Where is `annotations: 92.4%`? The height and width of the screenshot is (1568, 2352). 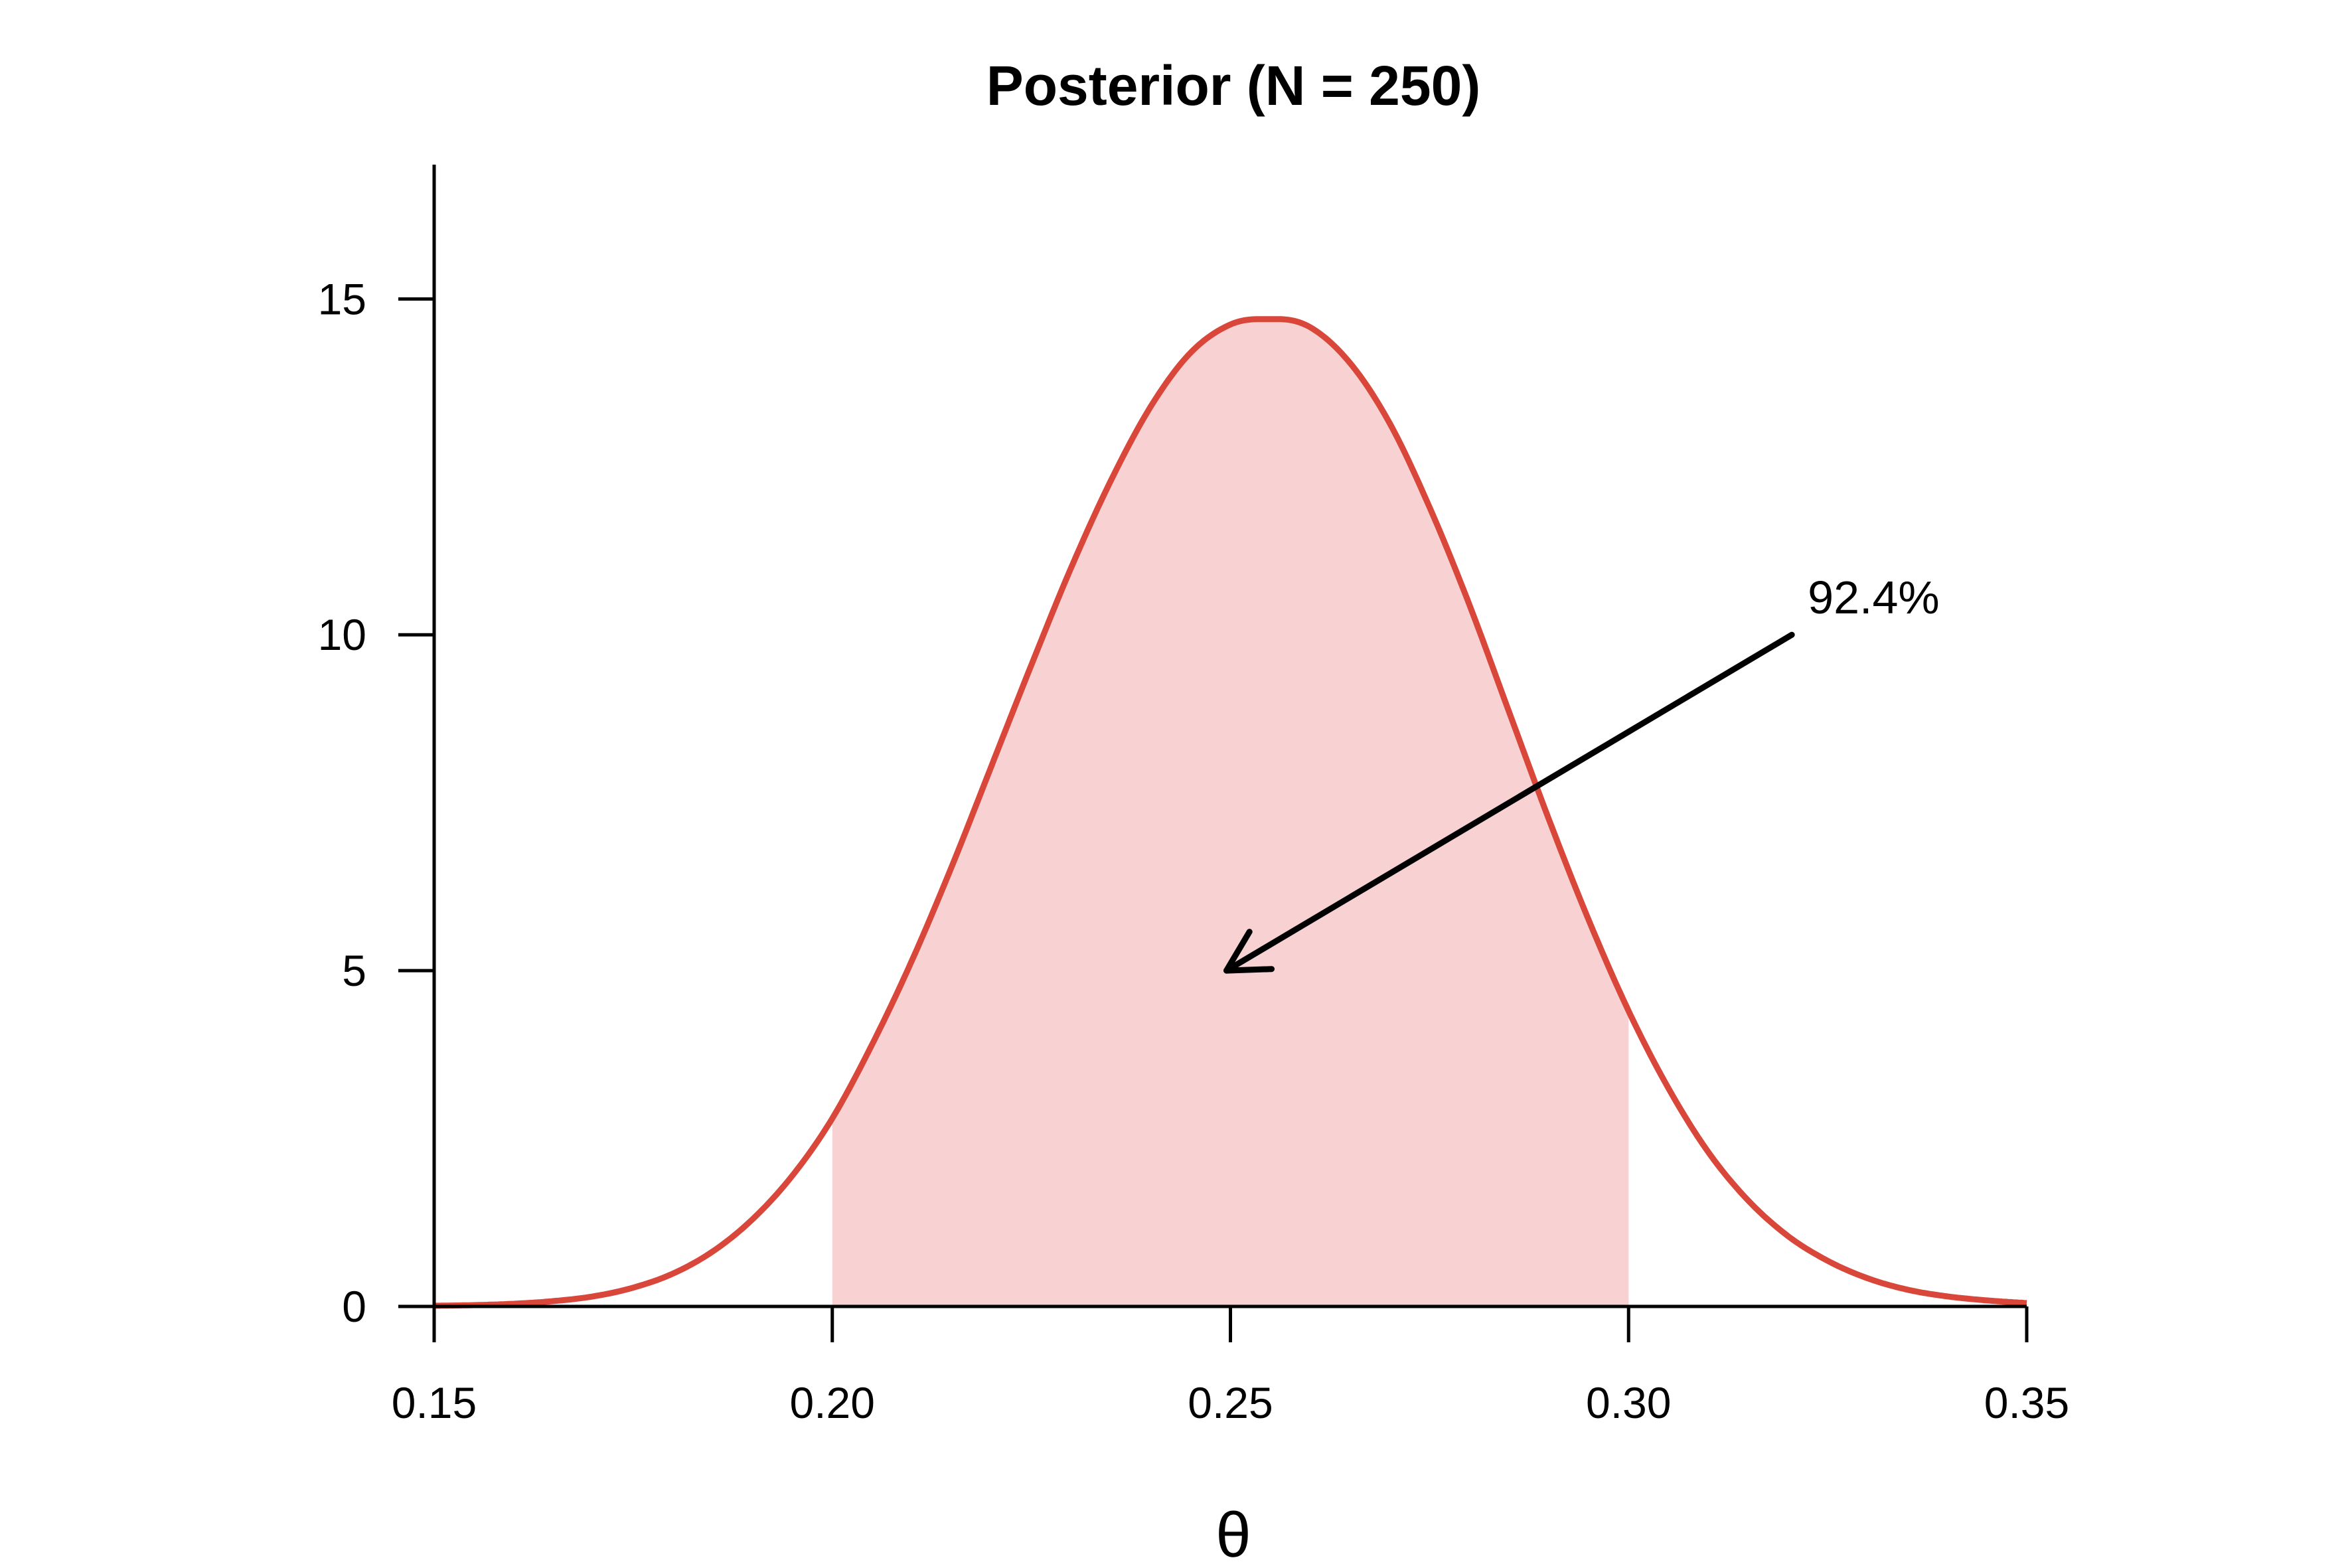 annotations: 92.4% is located at coordinates (1582, 773).